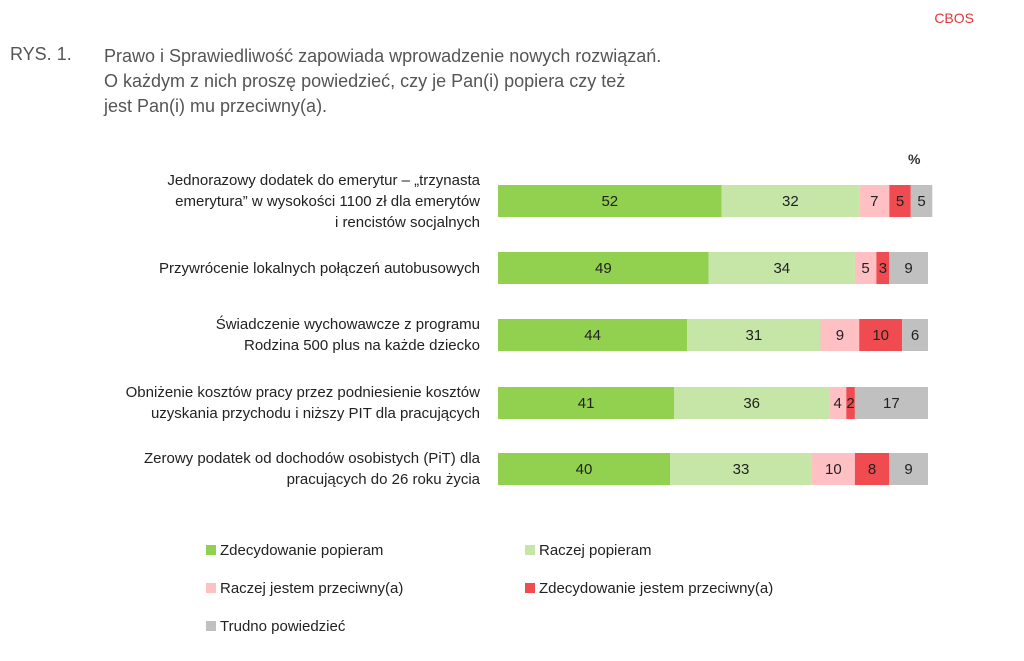  I want to click on legend-label: Zdecydowanie jestem przeciwny(a), so click(656, 588).